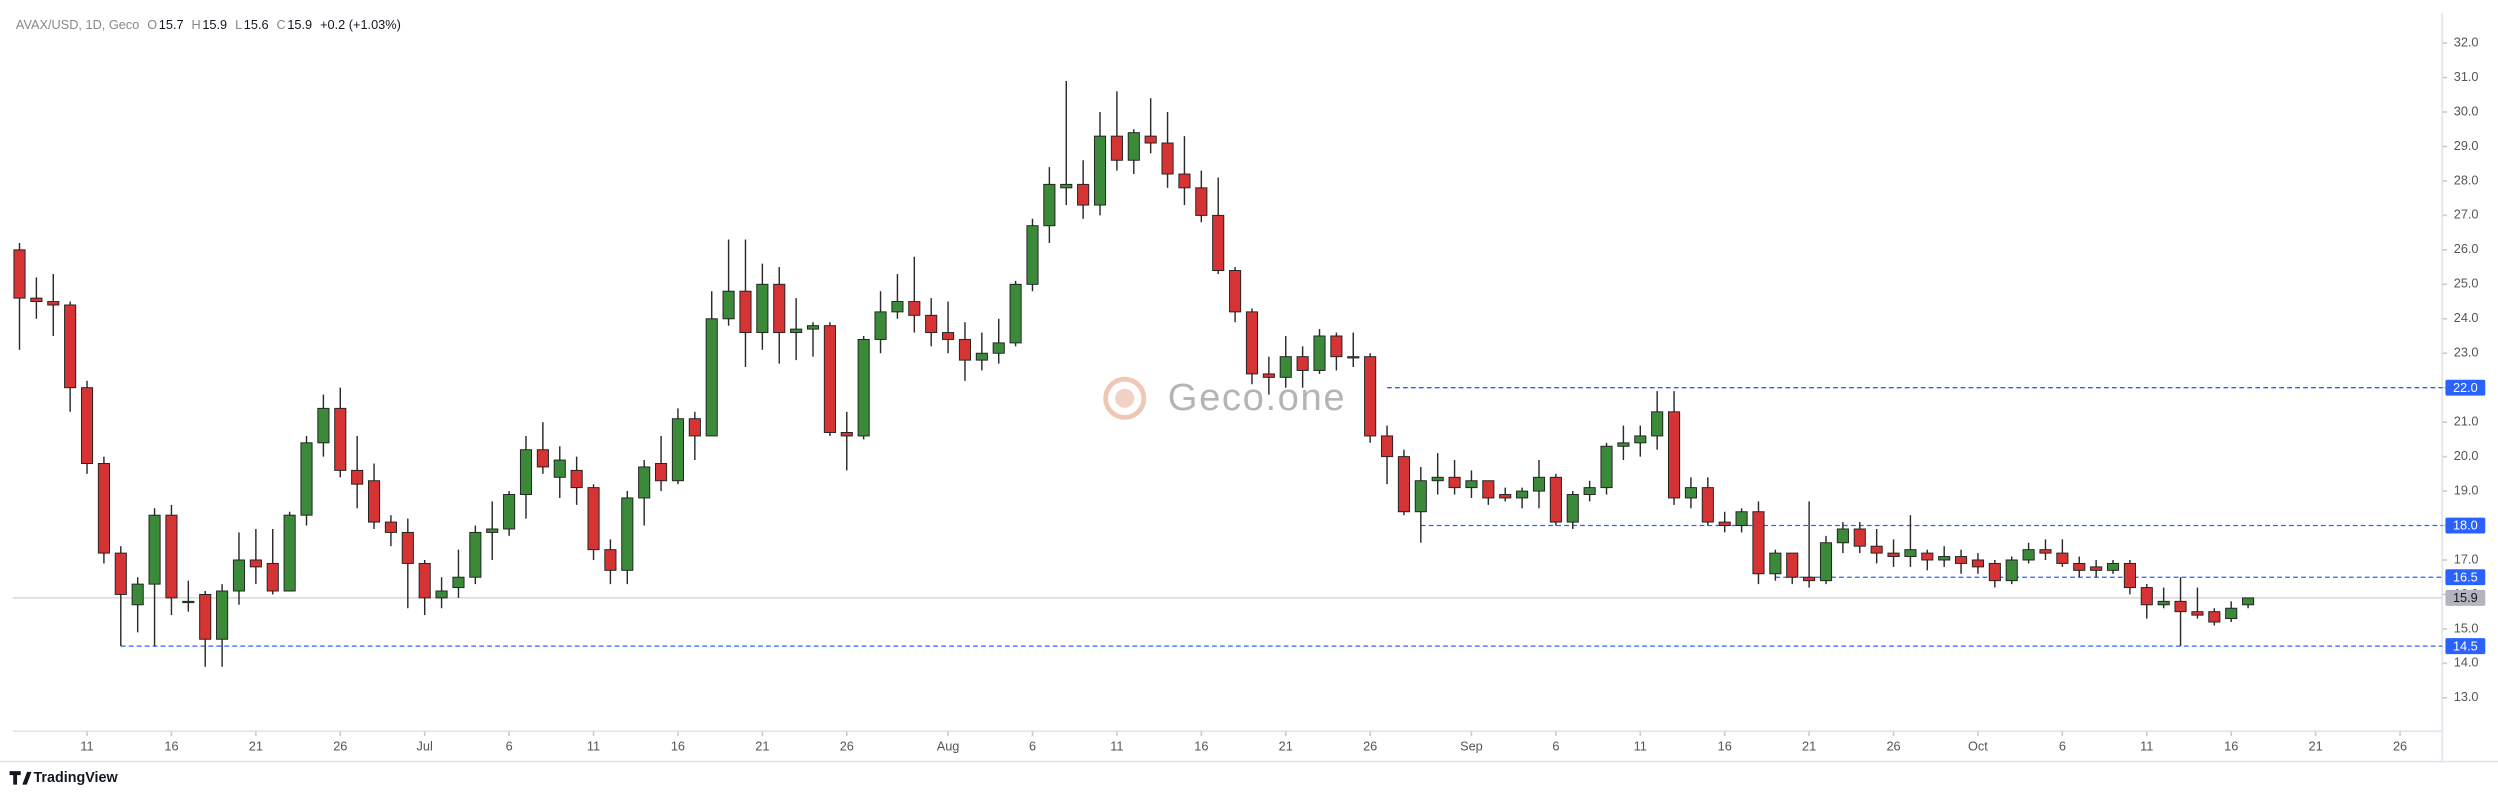 This screenshot has width=2498, height=795. What do you see at coordinates (2466, 248) in the screenshot?
I see `y-tick-label: 26.0` at bounding box center [2466, 248].